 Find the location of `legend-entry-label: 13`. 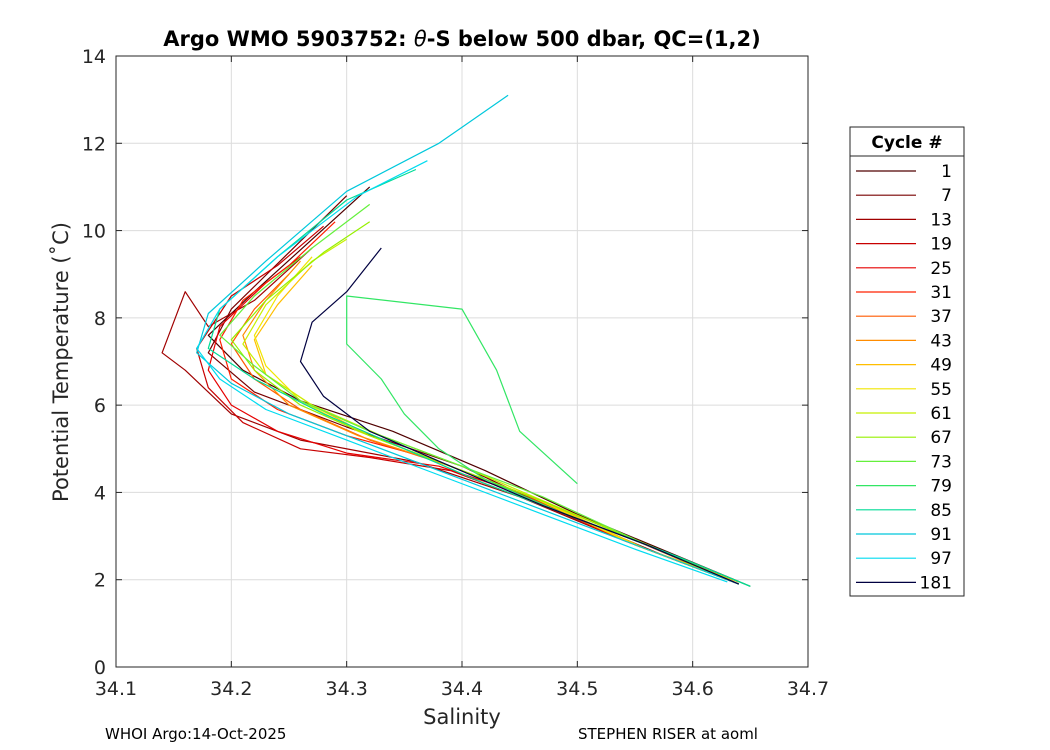

legend-entry-label: 13 is located at coordinates (941, 220).